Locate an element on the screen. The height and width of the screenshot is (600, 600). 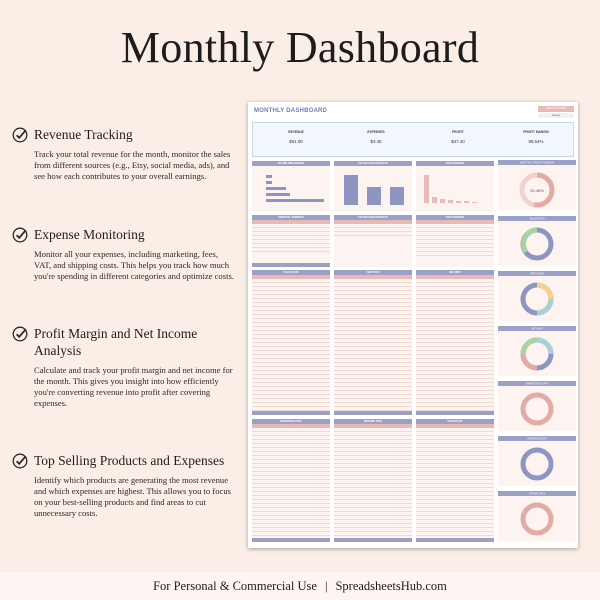
donut-header: SHIPPING DATA is located at coordinates (537, 439).